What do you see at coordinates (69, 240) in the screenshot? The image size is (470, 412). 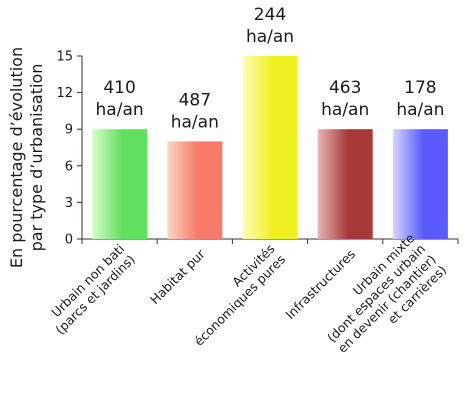 I see `y-tick-label: 0` at bounding box center [69, 240].